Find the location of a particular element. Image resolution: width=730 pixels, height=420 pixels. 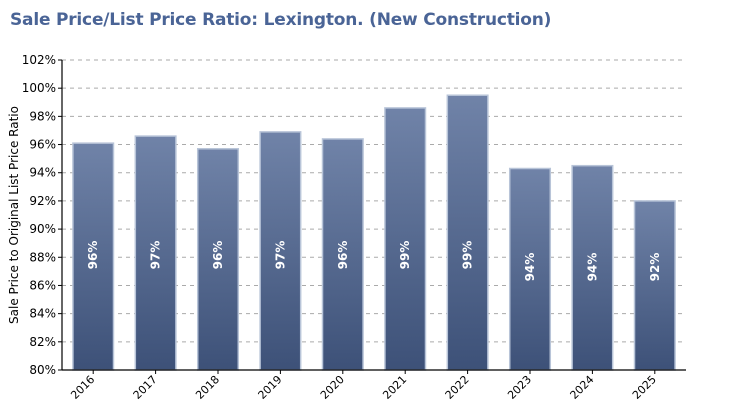

y-tick-label: 96% is located at coordinates (42, 145).